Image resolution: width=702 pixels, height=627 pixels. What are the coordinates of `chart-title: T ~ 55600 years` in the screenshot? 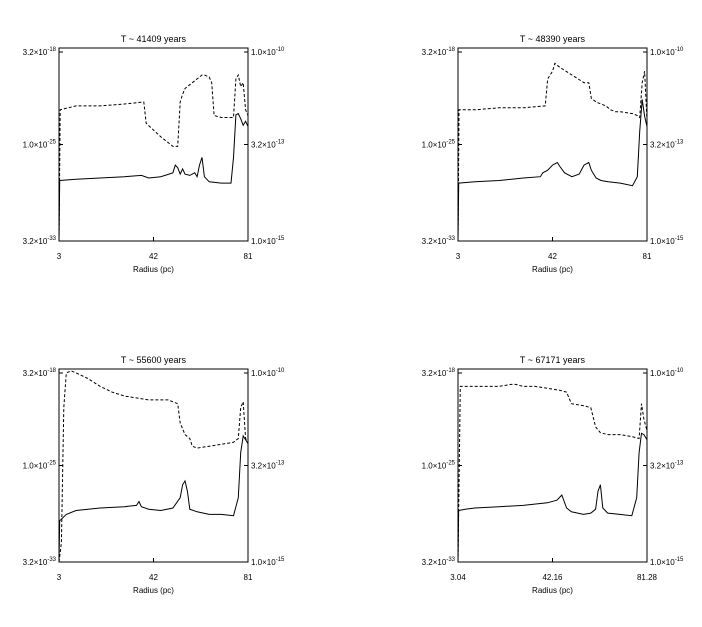 It's located at (154, 360).